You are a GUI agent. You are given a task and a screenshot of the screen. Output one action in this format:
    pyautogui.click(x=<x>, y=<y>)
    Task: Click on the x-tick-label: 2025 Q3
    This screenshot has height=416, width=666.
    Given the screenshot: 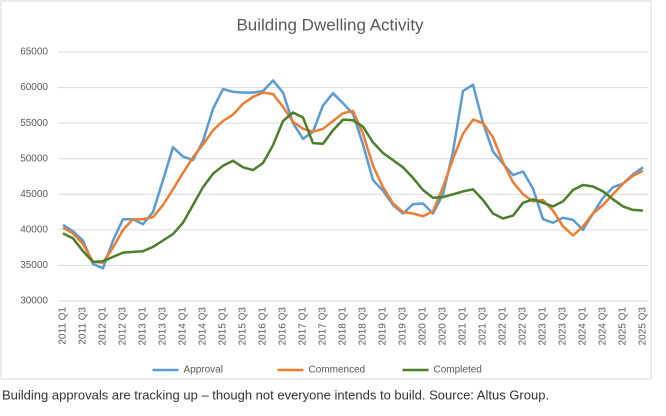 What is the action you would take?
    pyautogui.click(x=643, y=326)
    